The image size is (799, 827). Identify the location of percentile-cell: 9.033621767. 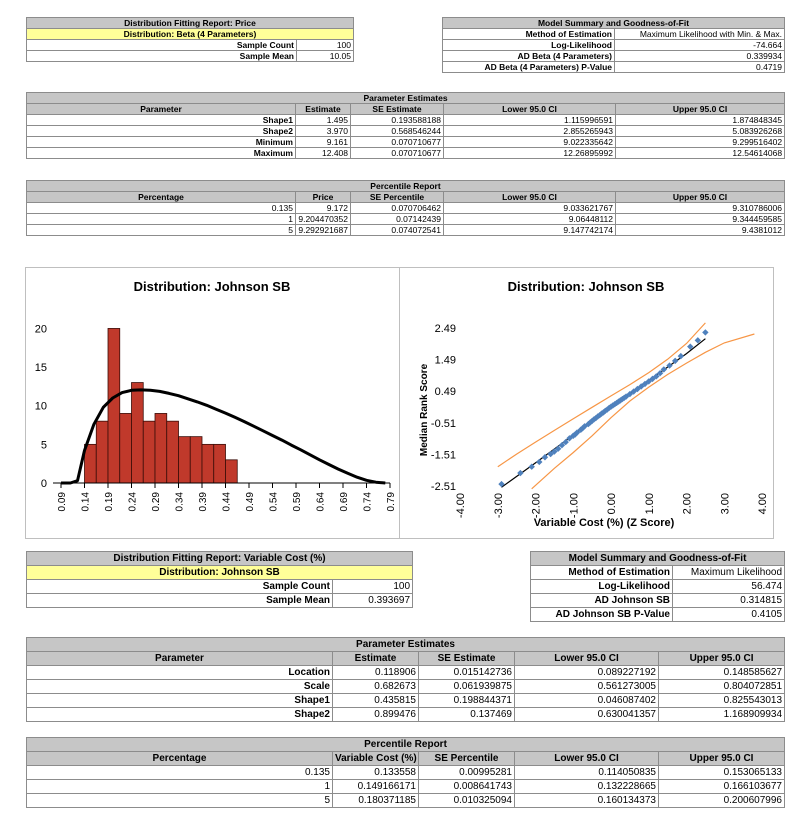
(529, 208).